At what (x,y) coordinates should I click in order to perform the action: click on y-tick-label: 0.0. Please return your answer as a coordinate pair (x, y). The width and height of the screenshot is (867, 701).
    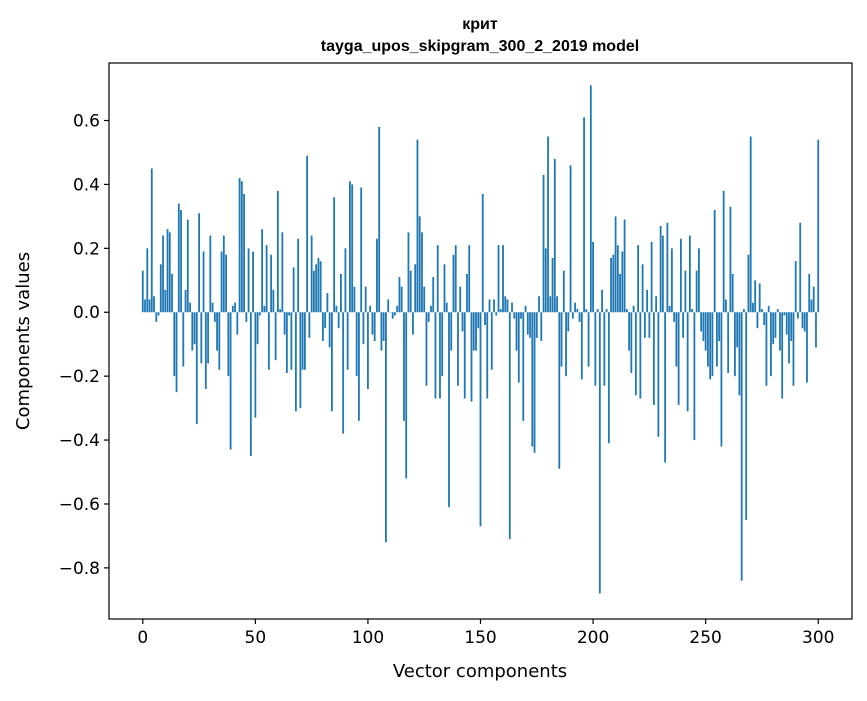
    Looking at the image, I should click on (86, 313).